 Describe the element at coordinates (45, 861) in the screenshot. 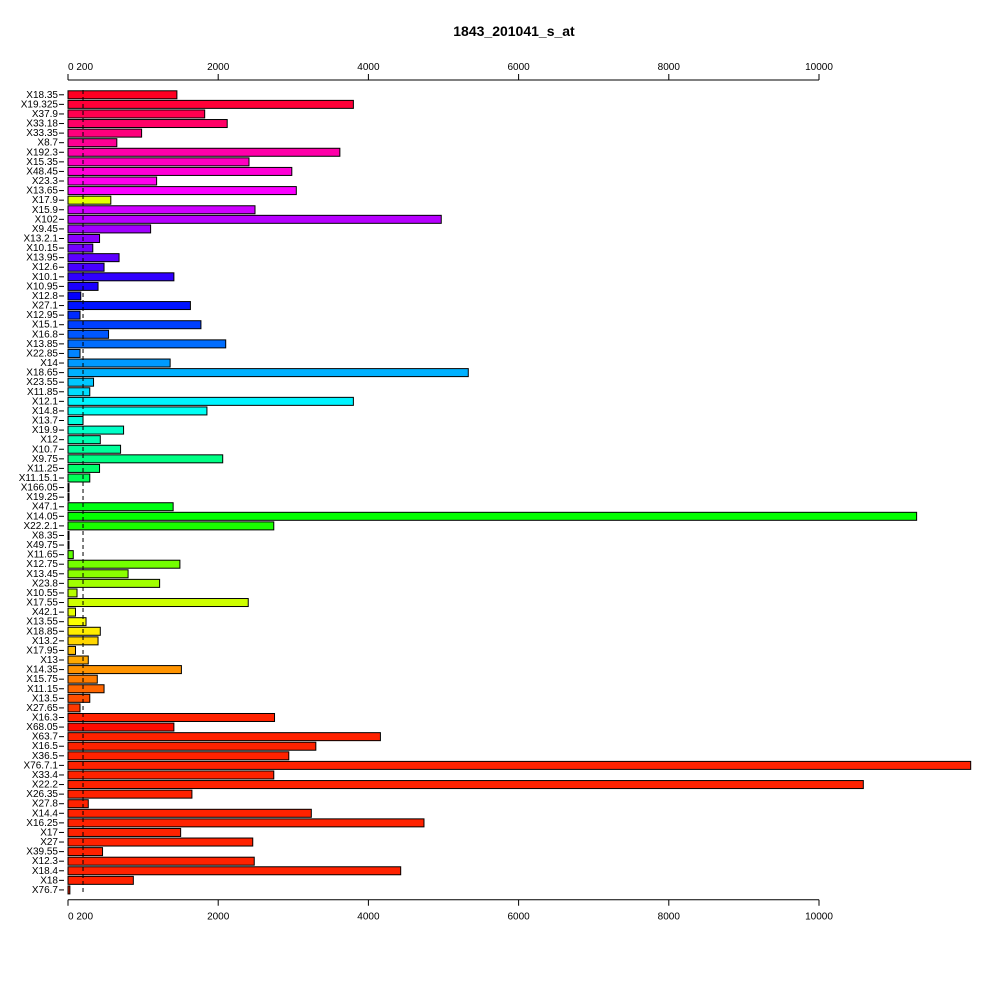

I see `category-label: X12.3` at that location.